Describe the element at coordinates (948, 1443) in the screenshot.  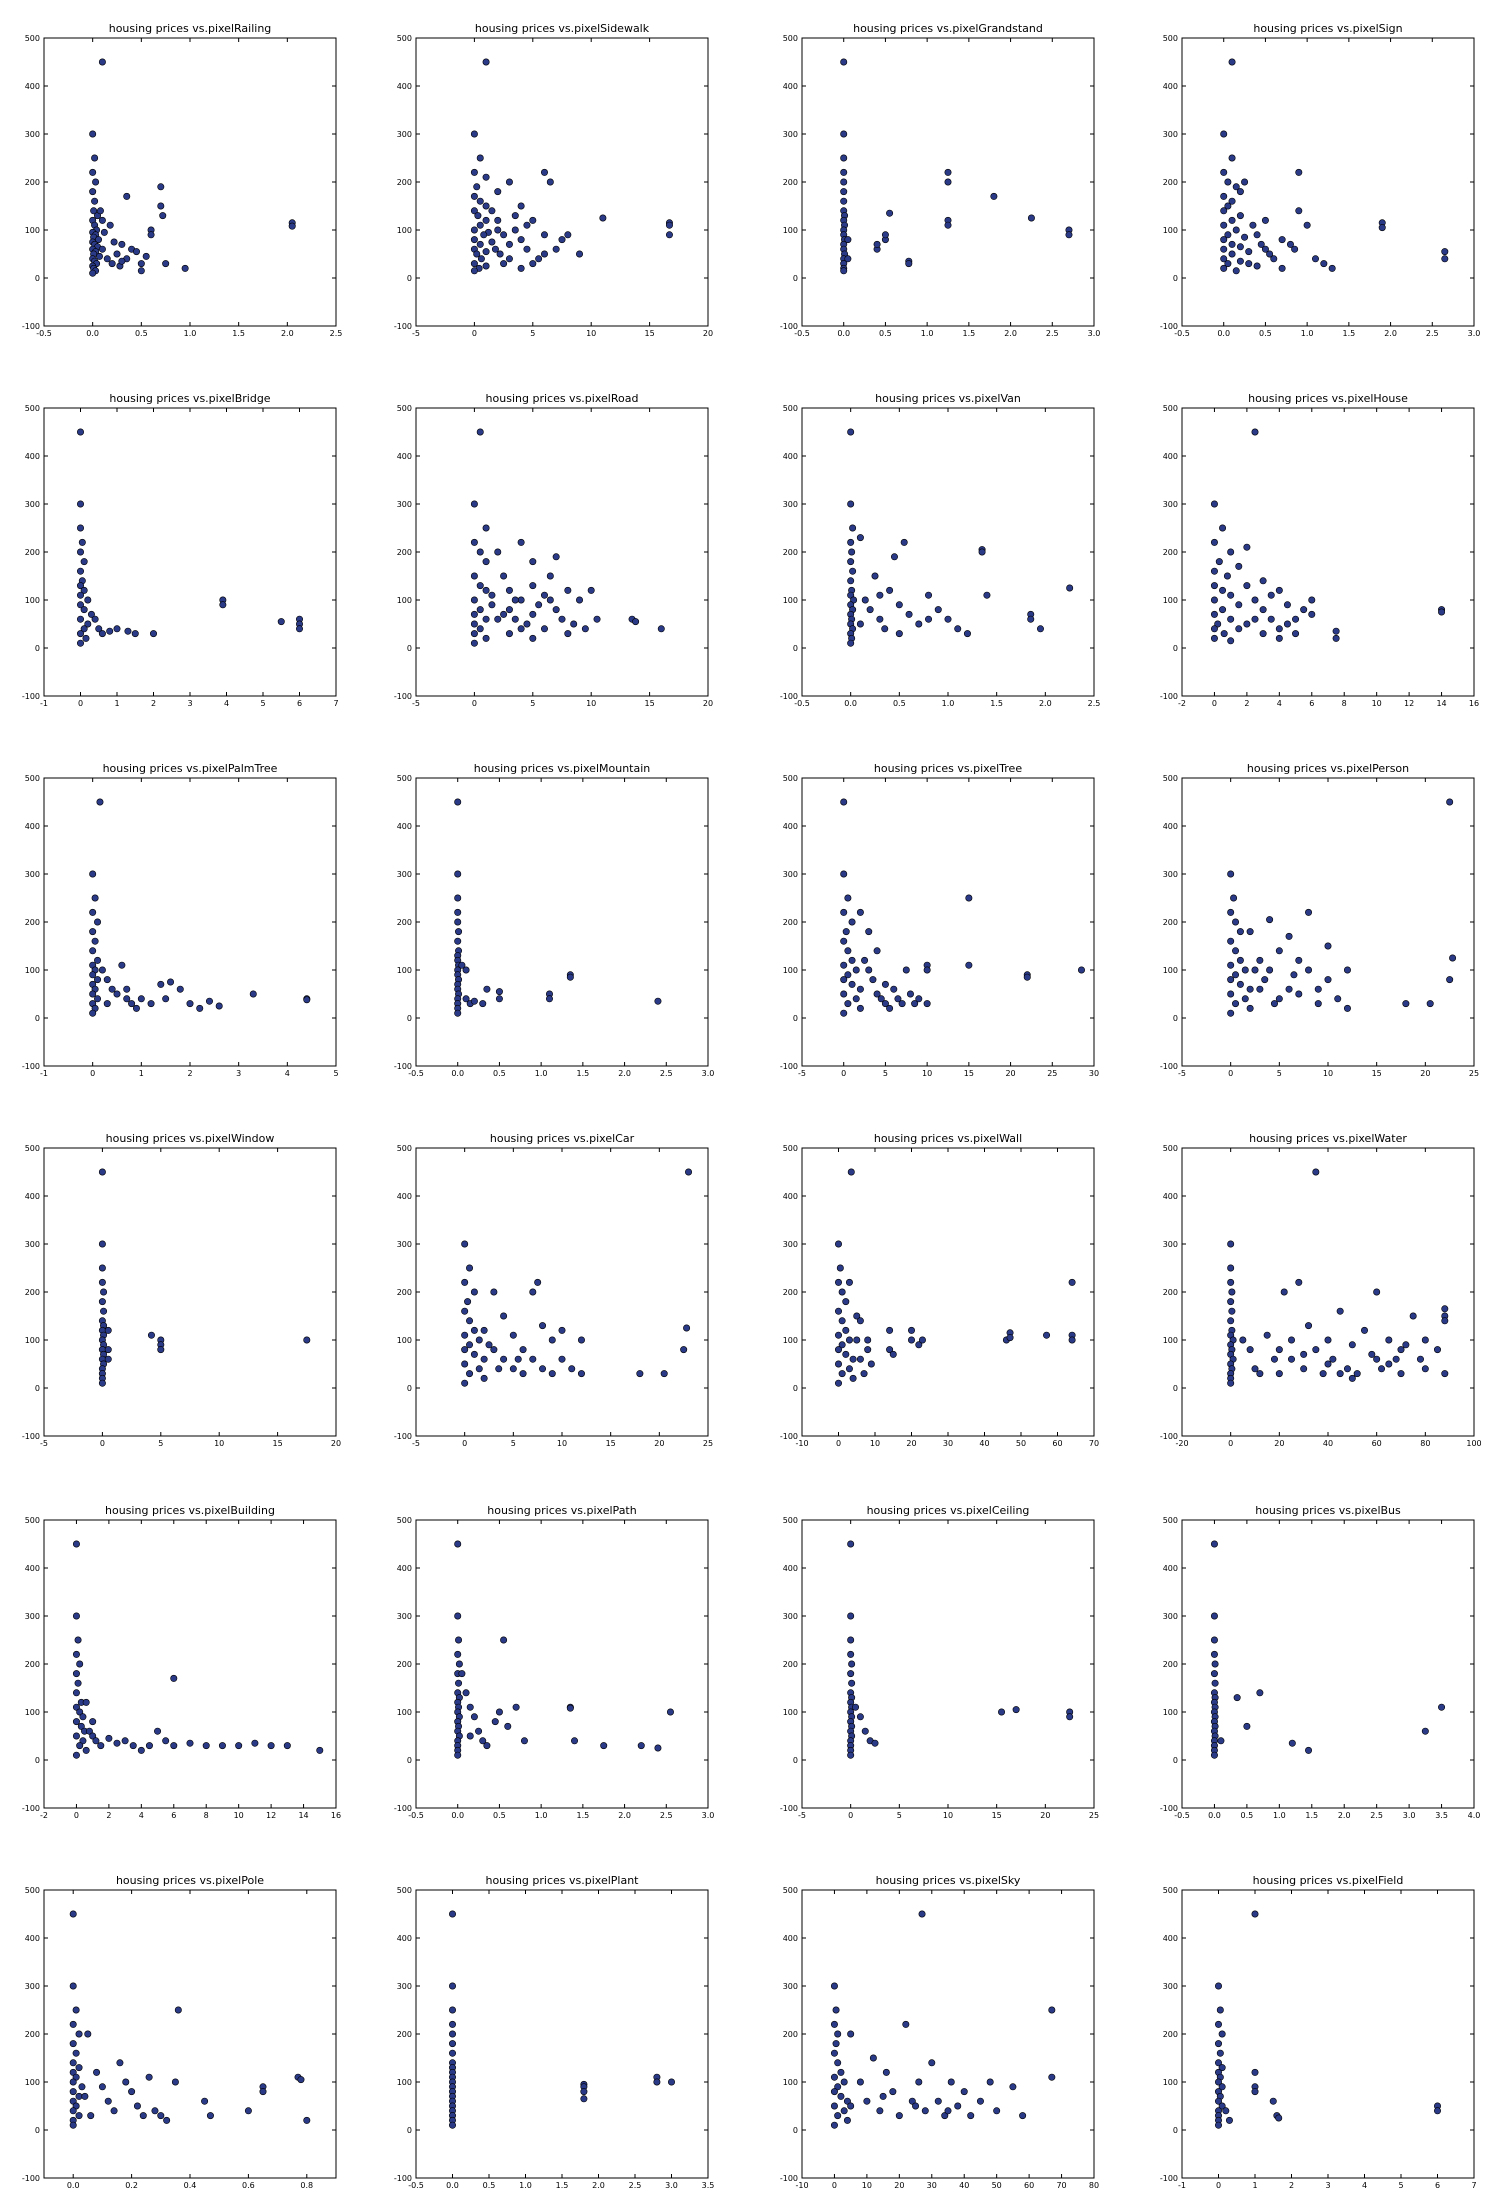
I see `x-tick-label: 30` at that location.